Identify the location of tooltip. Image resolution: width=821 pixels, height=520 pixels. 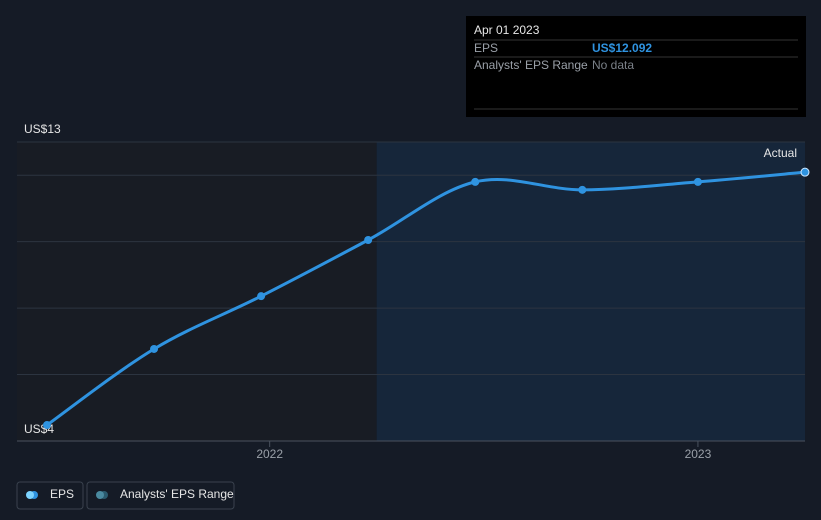
(636, 66).